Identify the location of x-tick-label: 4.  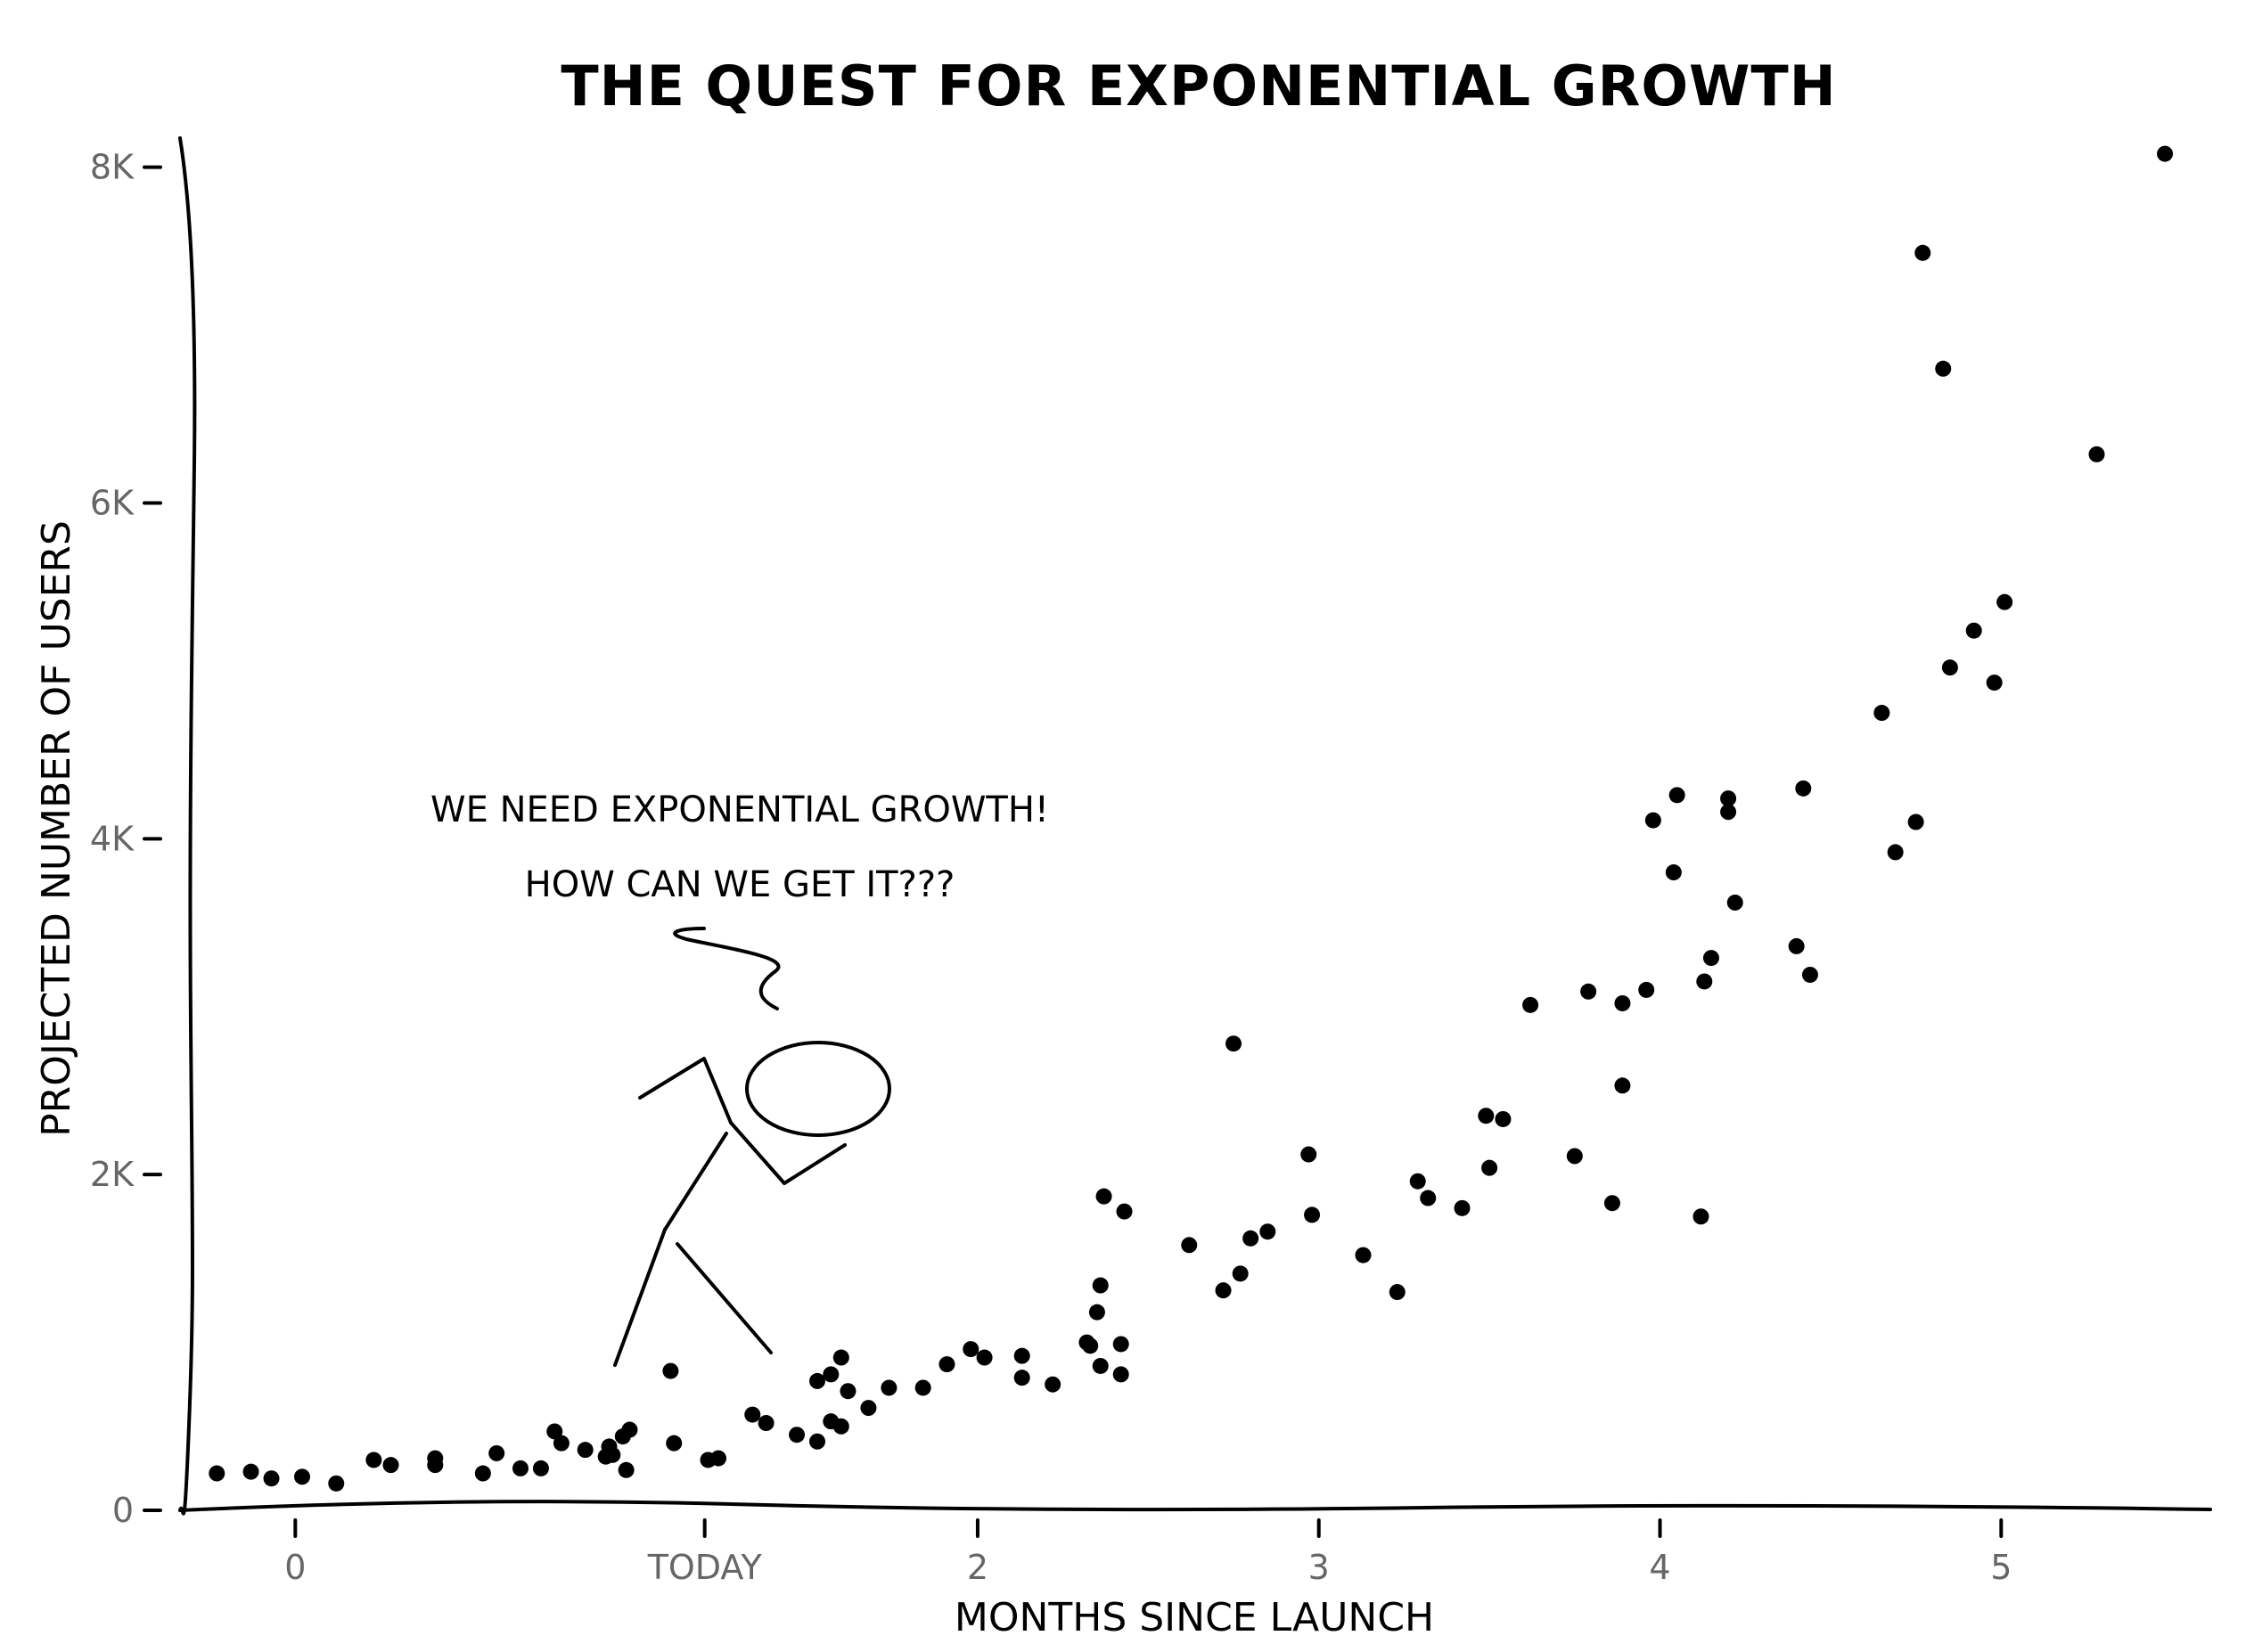
(1659, 1567).